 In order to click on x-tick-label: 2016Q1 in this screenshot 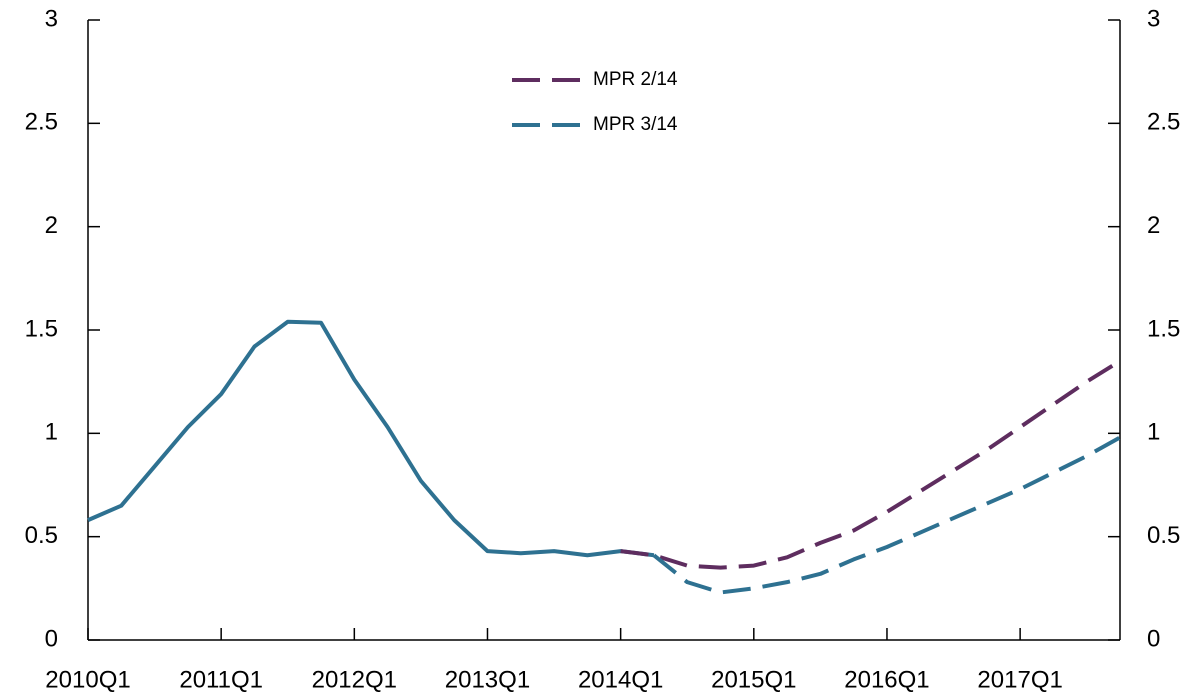, I will do `click(886, 679)`.